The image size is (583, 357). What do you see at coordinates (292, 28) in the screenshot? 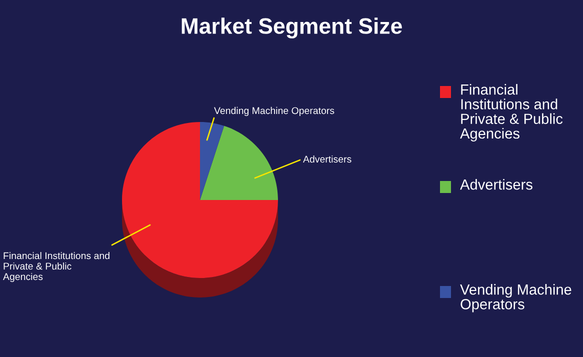
I see `chart-title: Market Segment Size` at bounding box center [292, 28].